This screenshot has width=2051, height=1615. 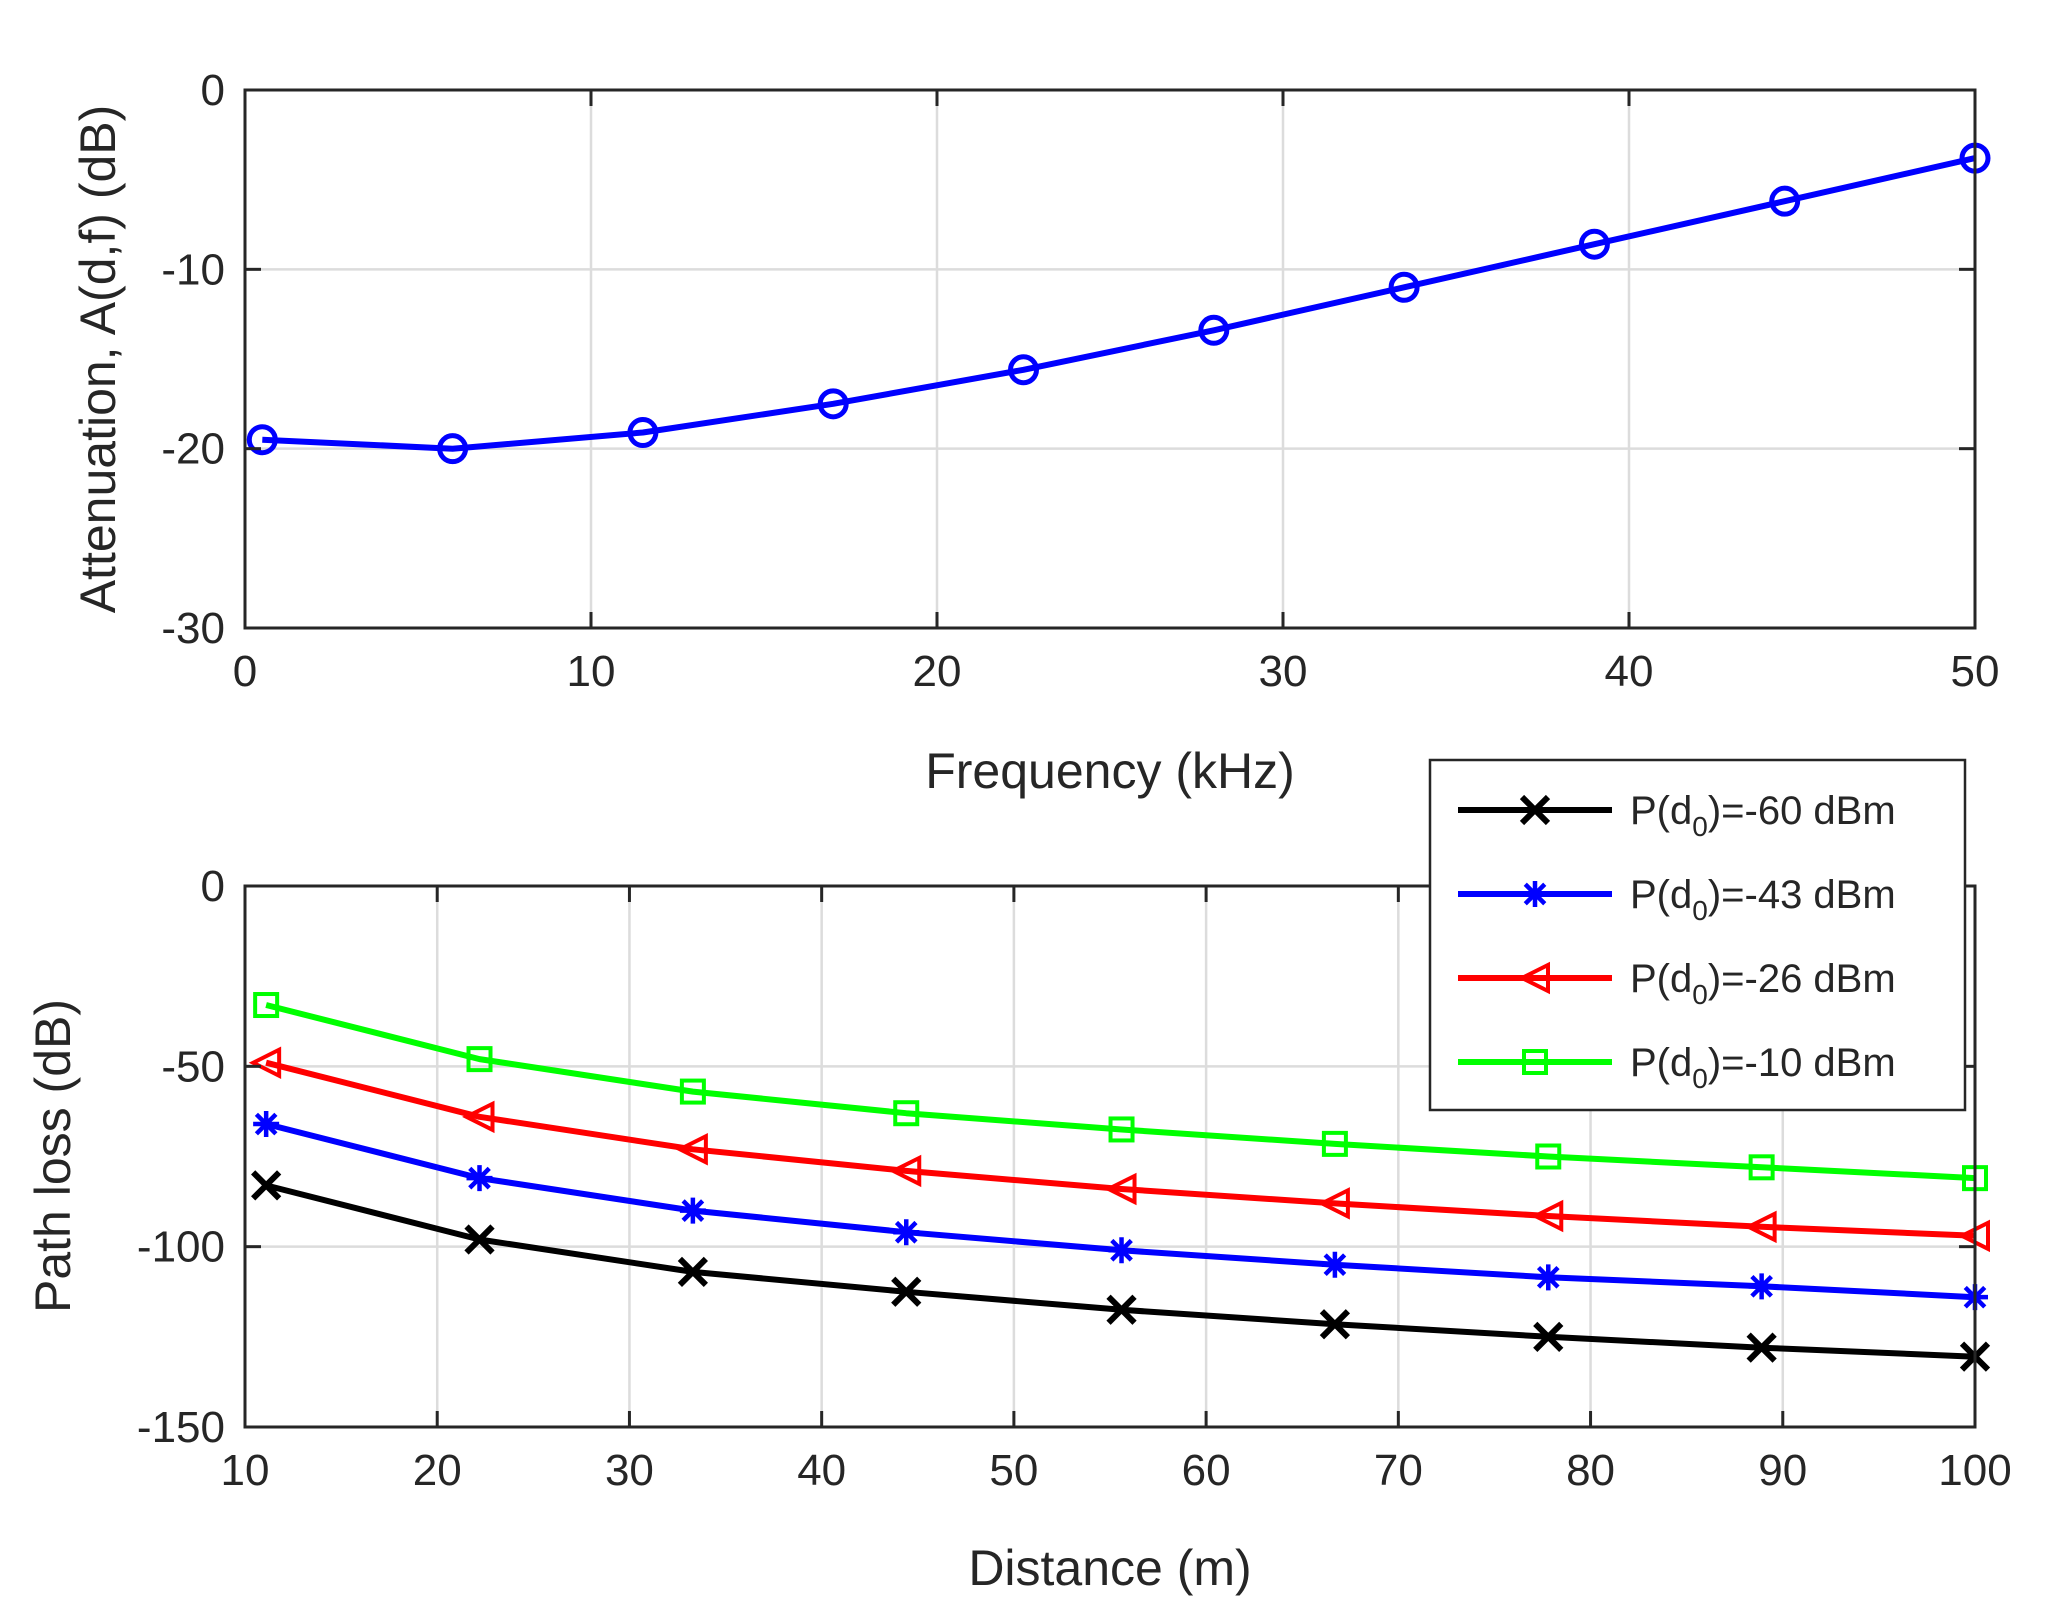 I want to click on x-tick-label: 80, so click(x=1590, y=1470).